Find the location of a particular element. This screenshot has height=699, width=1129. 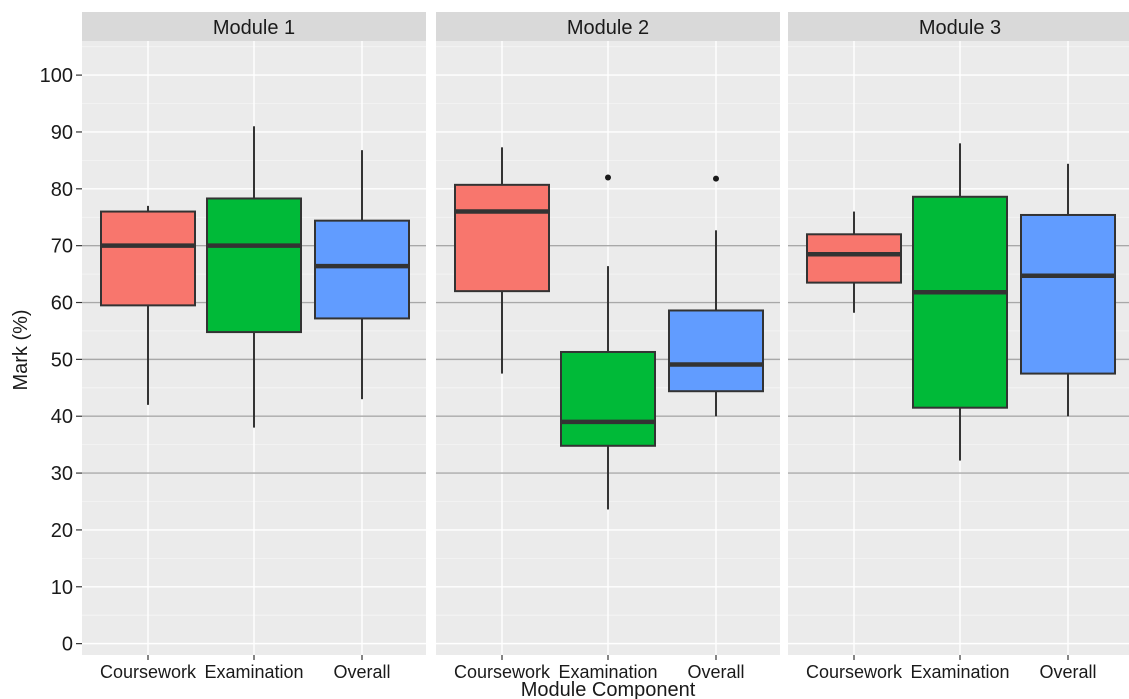

panel-title: Module 1 is located at coordinates (254, 28).